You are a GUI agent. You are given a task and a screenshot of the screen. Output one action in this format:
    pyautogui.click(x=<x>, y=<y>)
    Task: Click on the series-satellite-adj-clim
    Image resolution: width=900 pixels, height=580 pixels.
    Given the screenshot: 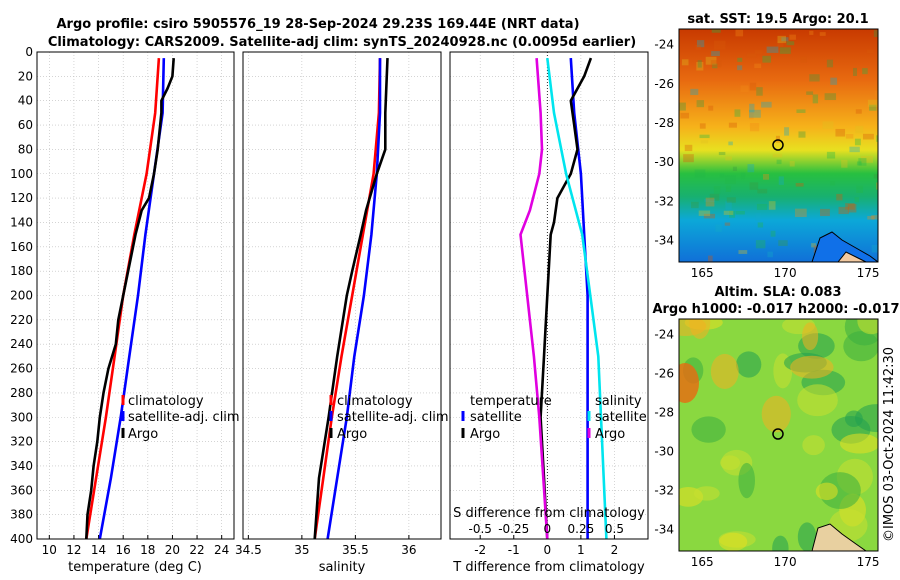 What is the action you would take?
    pyautogui.click(x=132, y=299)
    